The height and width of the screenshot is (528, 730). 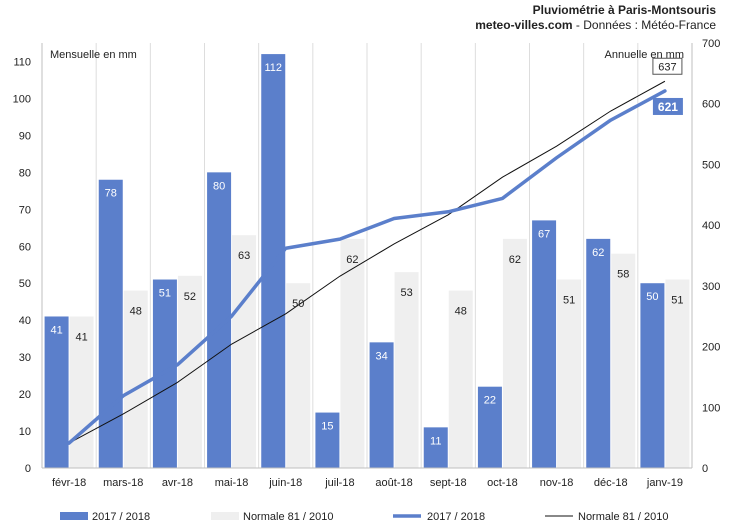 What do you see at coordinates (25, 432) in the screenshot?
I see `left-tick-label: 10` at bounding box center [25, 432].